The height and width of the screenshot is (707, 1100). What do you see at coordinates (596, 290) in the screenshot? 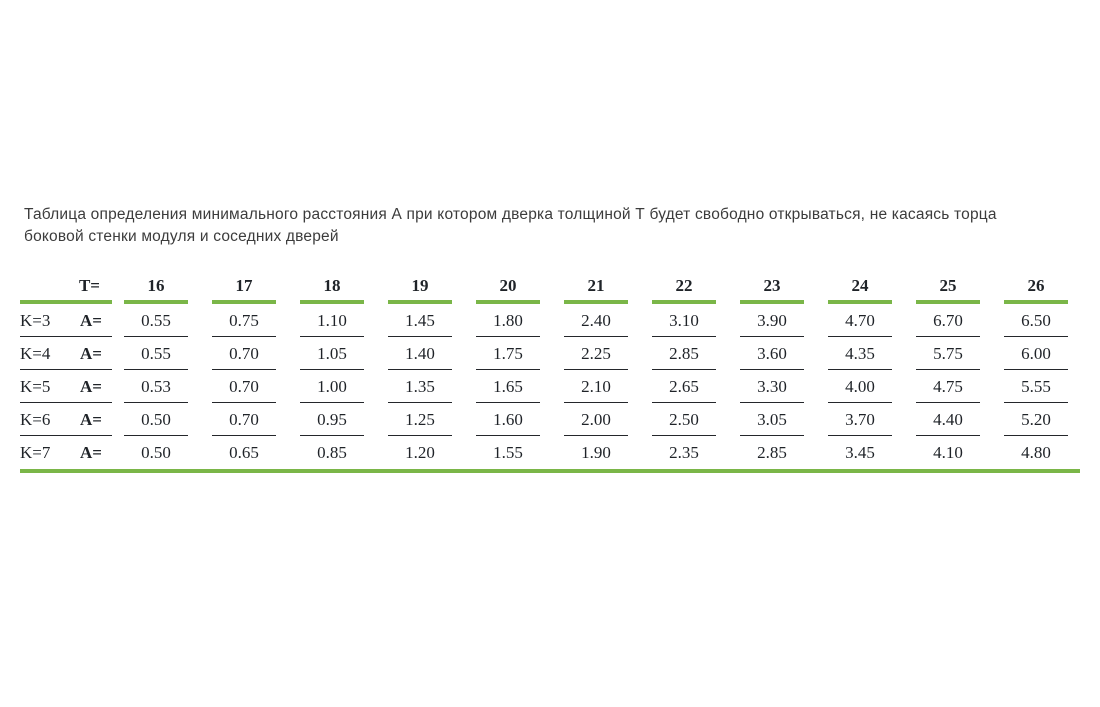
I see `header-cell: 21` at bounding box center [596, 290].